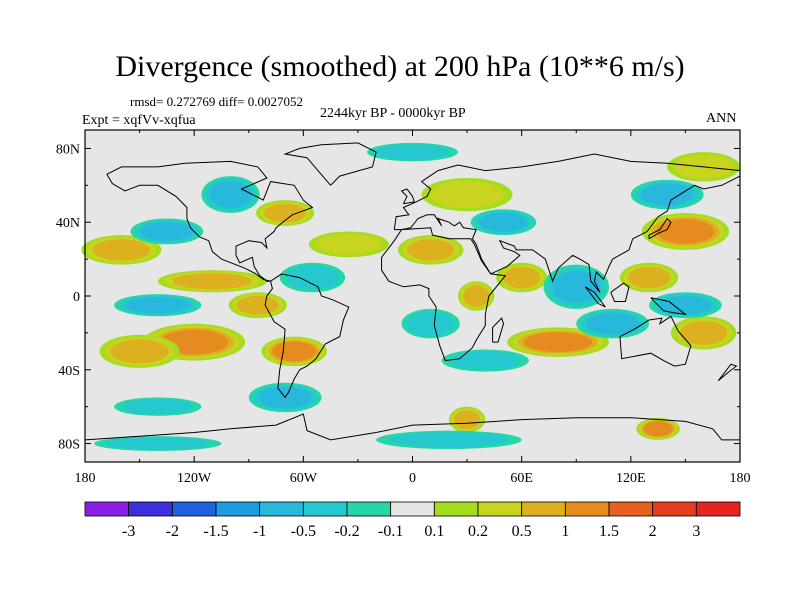  I want to click on colorbar-label: 0.5, so click(522, 531).